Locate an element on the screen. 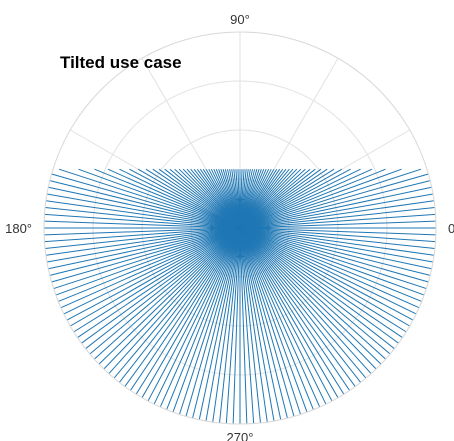  angular-tick-label-90: 90° is located at coordinates (240, 19).